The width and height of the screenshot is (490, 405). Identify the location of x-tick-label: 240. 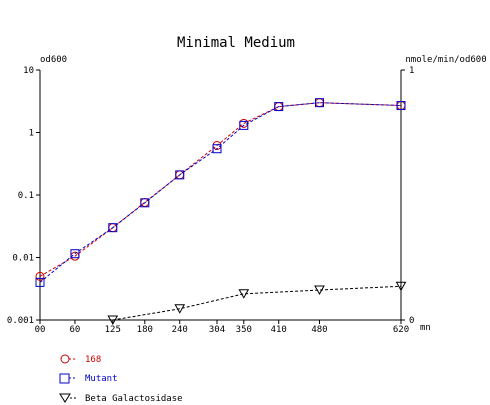
(180, 330).